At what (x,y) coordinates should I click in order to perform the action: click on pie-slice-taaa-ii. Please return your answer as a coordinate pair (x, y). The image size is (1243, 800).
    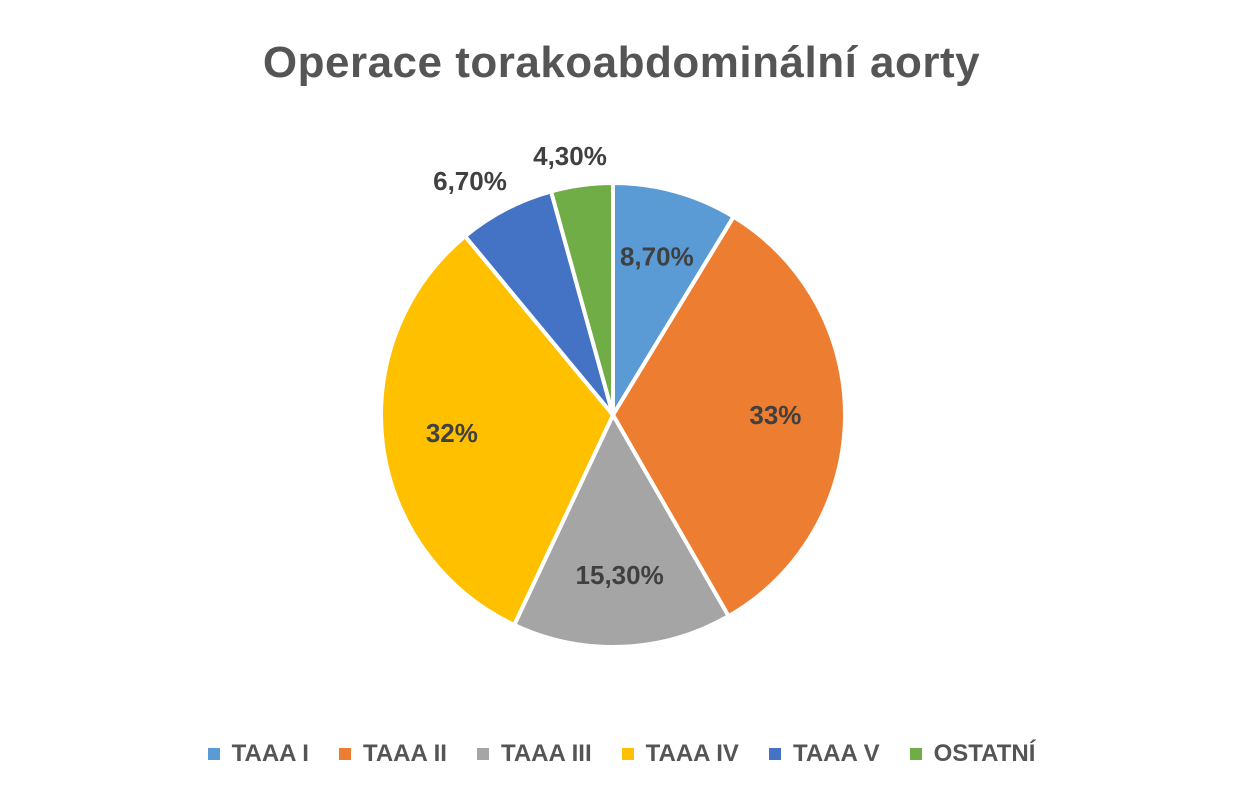
    Looking at the image, I should click on (728, 416).